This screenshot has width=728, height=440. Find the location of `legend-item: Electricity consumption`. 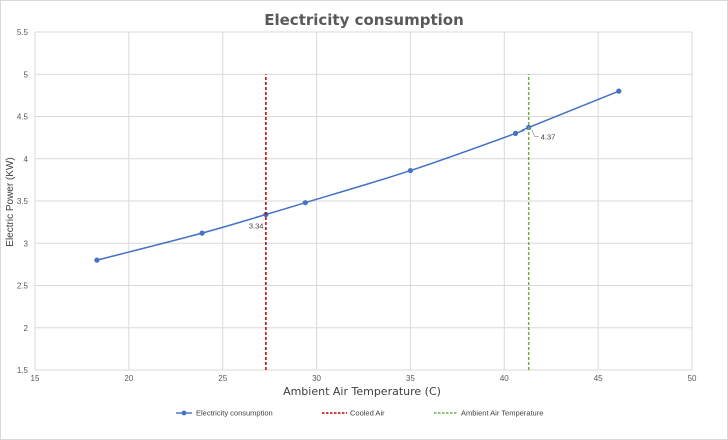

legend-item: Electricity consumption is located at coordinates (224, 413).